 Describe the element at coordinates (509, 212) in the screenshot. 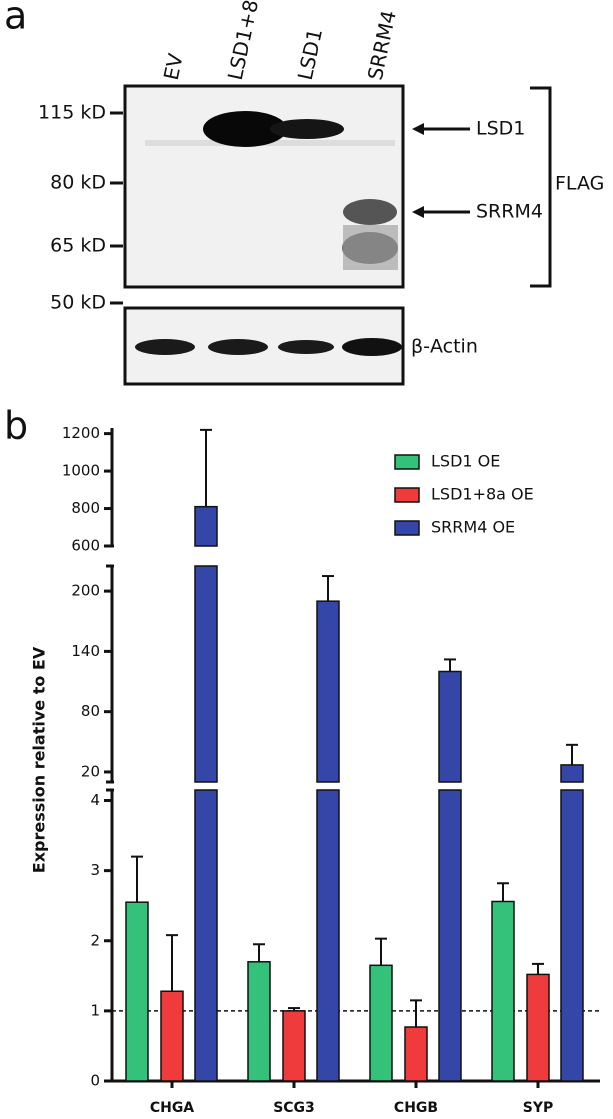

I see `arrow-label: SRRM4` at that location.